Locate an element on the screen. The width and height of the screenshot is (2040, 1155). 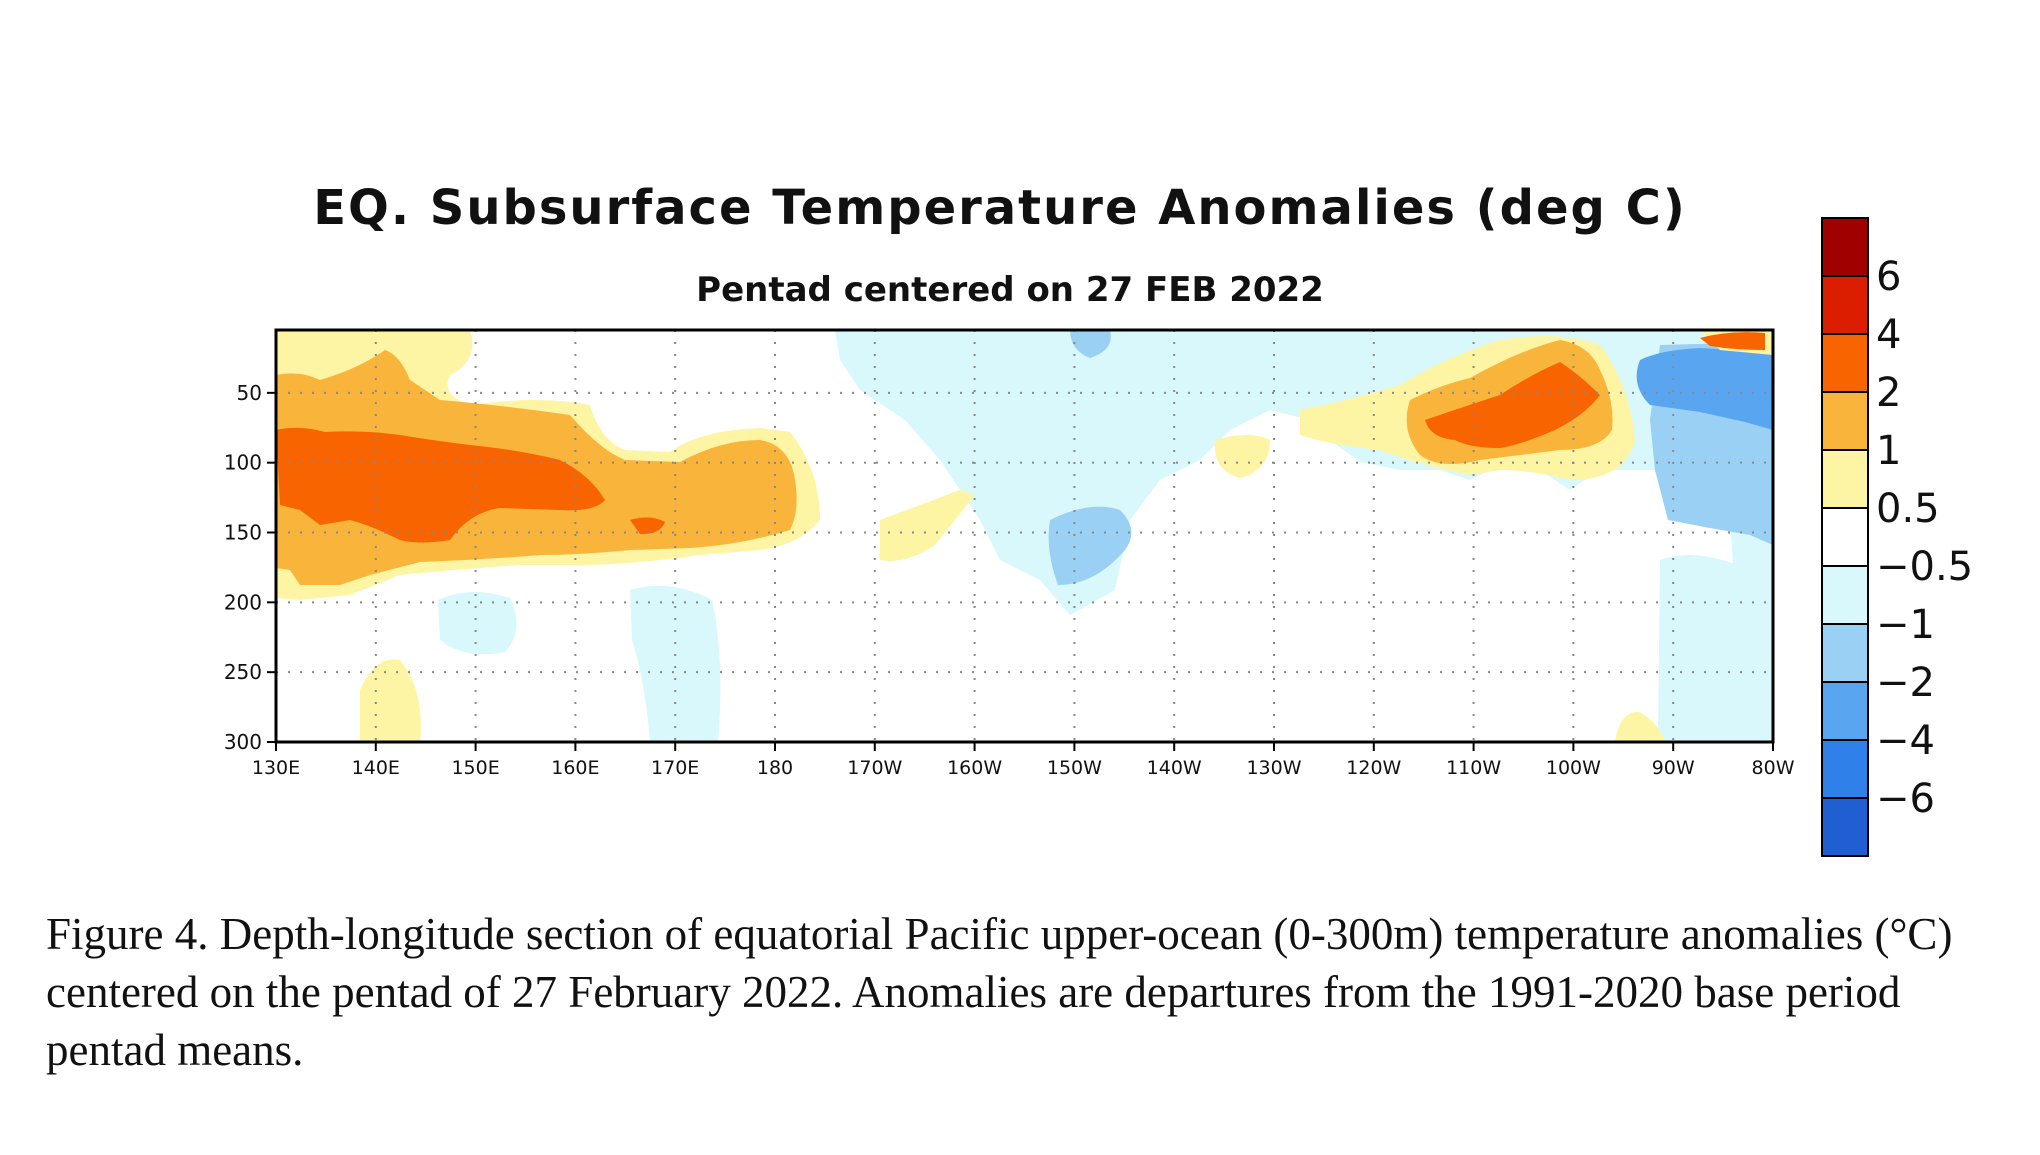
x-tick-label: 150E is located at coordinates (475, 768).